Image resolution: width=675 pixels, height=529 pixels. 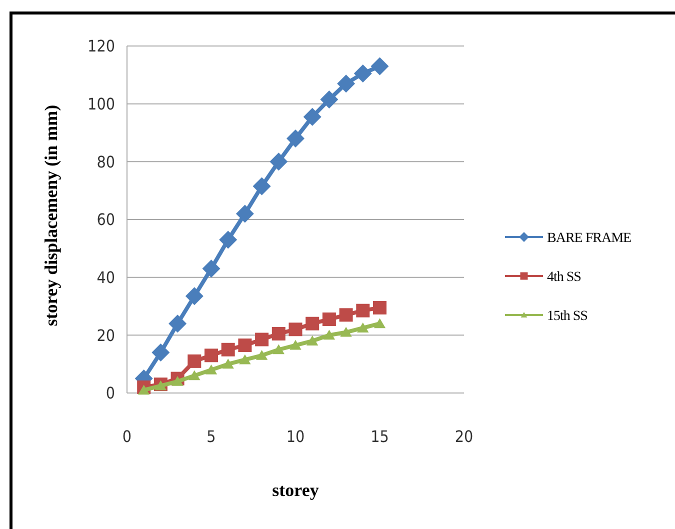 What do you see at coordinates (105, 335) in the screenshot?
I see `y-tick-label: 20` at bounding box center [105, 335].